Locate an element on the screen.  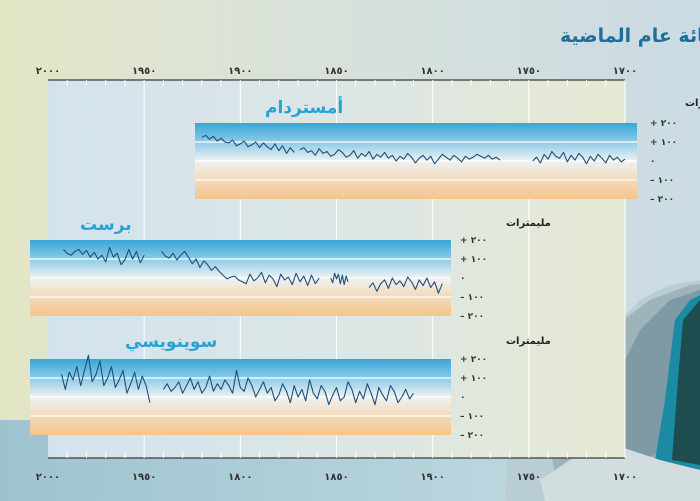
top-x-tick-label: ١٨٠٠ is located at coordinates (432, 71).